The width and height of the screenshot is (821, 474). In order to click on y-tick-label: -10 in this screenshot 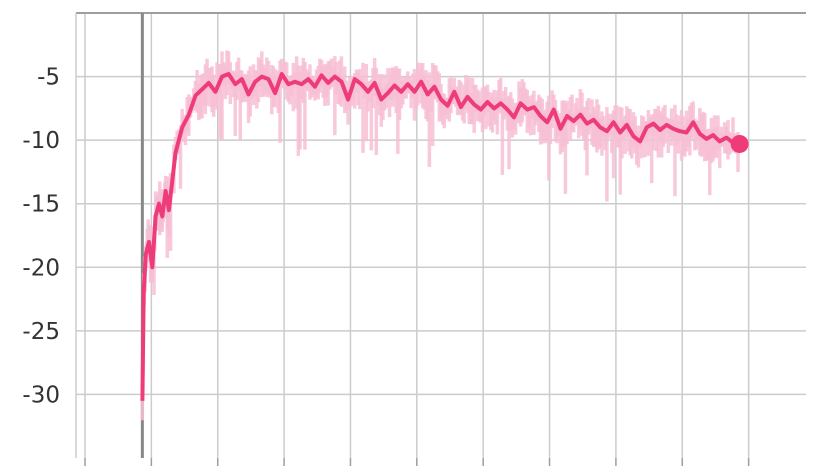, I will do `click(41, 141)`.